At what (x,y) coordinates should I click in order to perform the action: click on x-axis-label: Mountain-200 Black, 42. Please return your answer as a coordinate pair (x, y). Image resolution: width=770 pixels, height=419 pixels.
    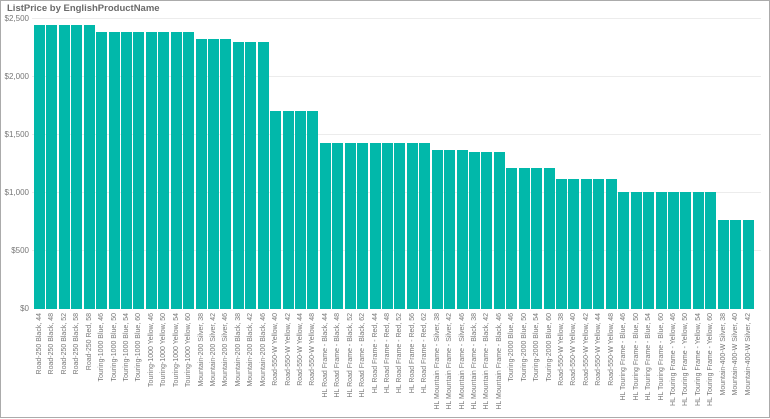
    Looking at the image, I should click on (251, 350).